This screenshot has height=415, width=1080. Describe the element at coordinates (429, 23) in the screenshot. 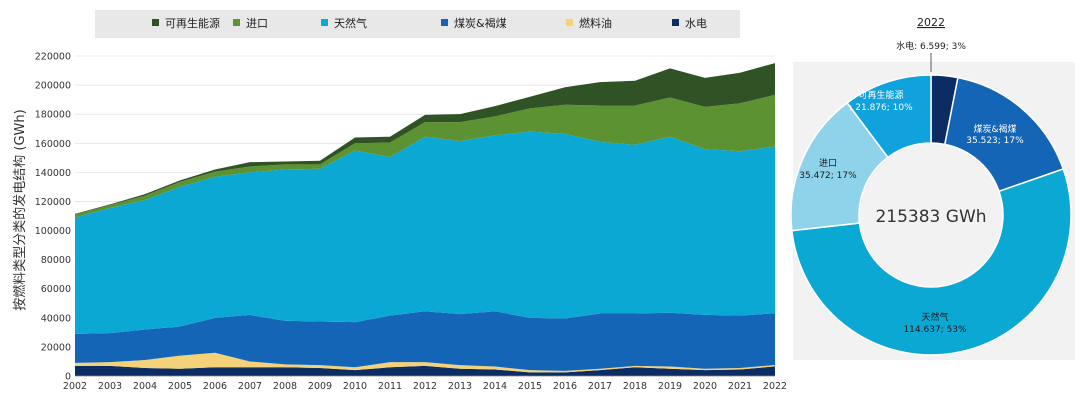

I see `legend: 可再生能源 进口 天然气 煤炭&褐煤 燃料油 水电` at that location.